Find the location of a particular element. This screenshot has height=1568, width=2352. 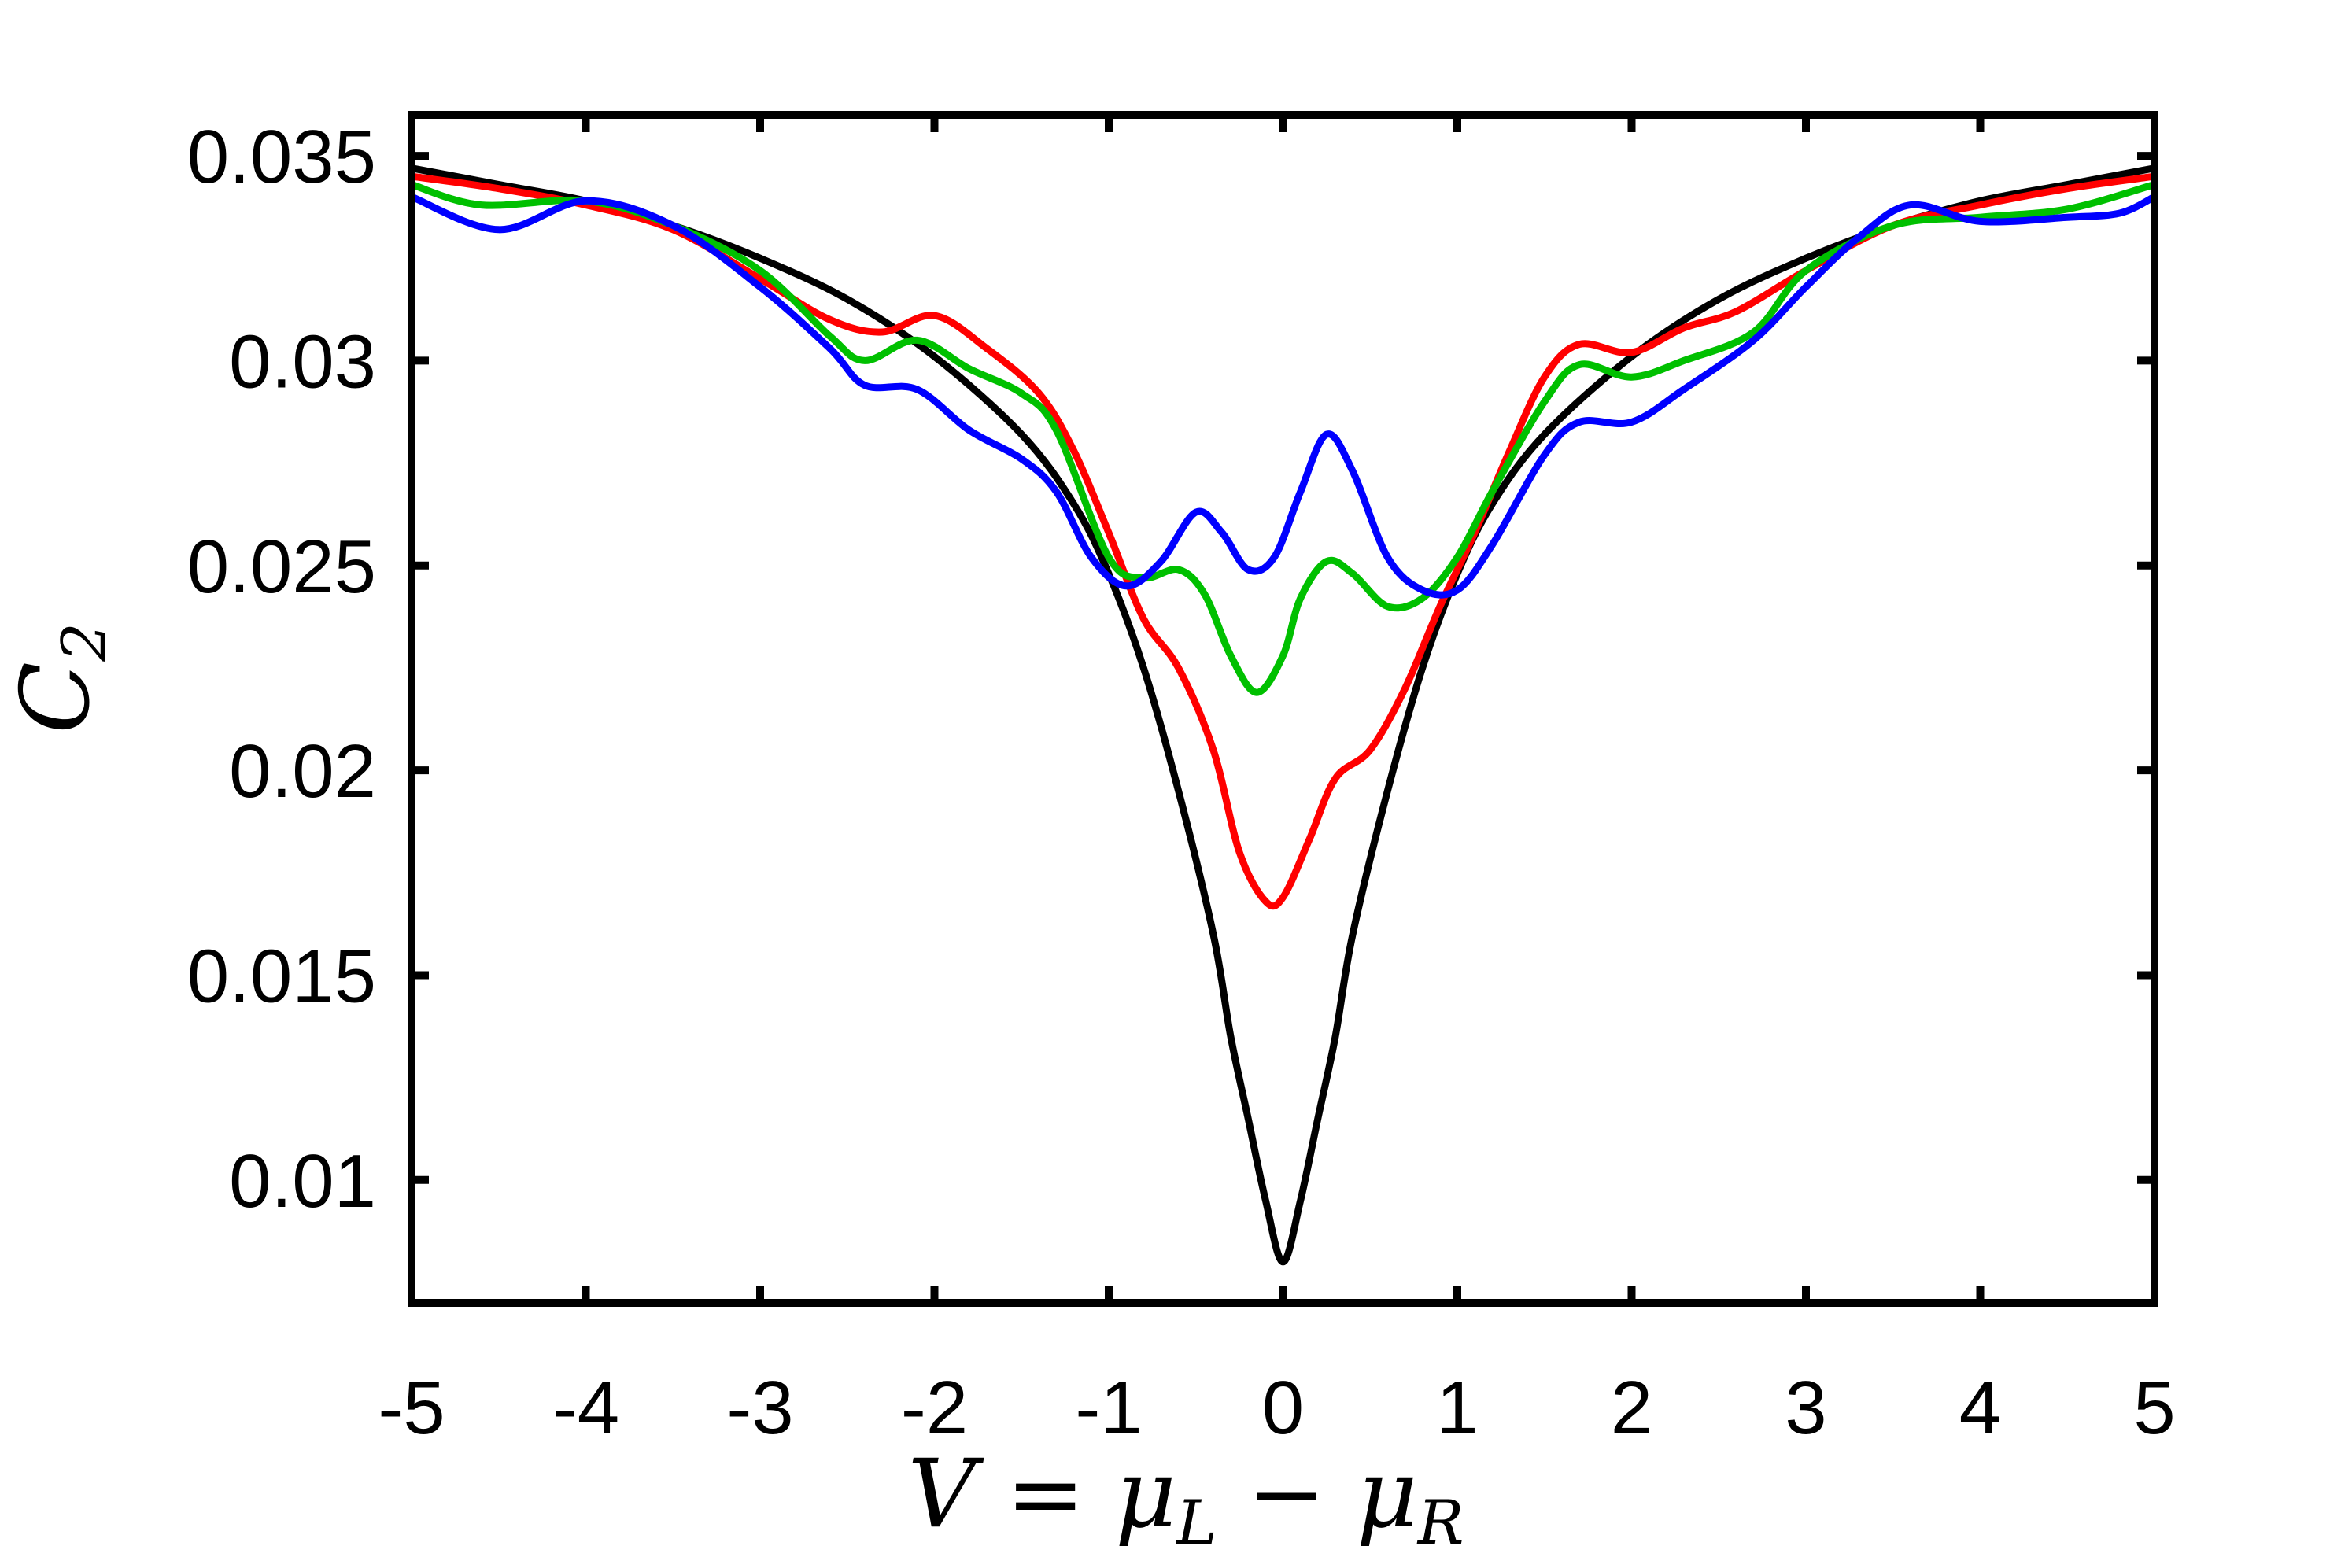

x-tick-labels: -5 -4 -3 -2 -1 0 1 2 3 4 5 is located at coordinates (1276, 1408).